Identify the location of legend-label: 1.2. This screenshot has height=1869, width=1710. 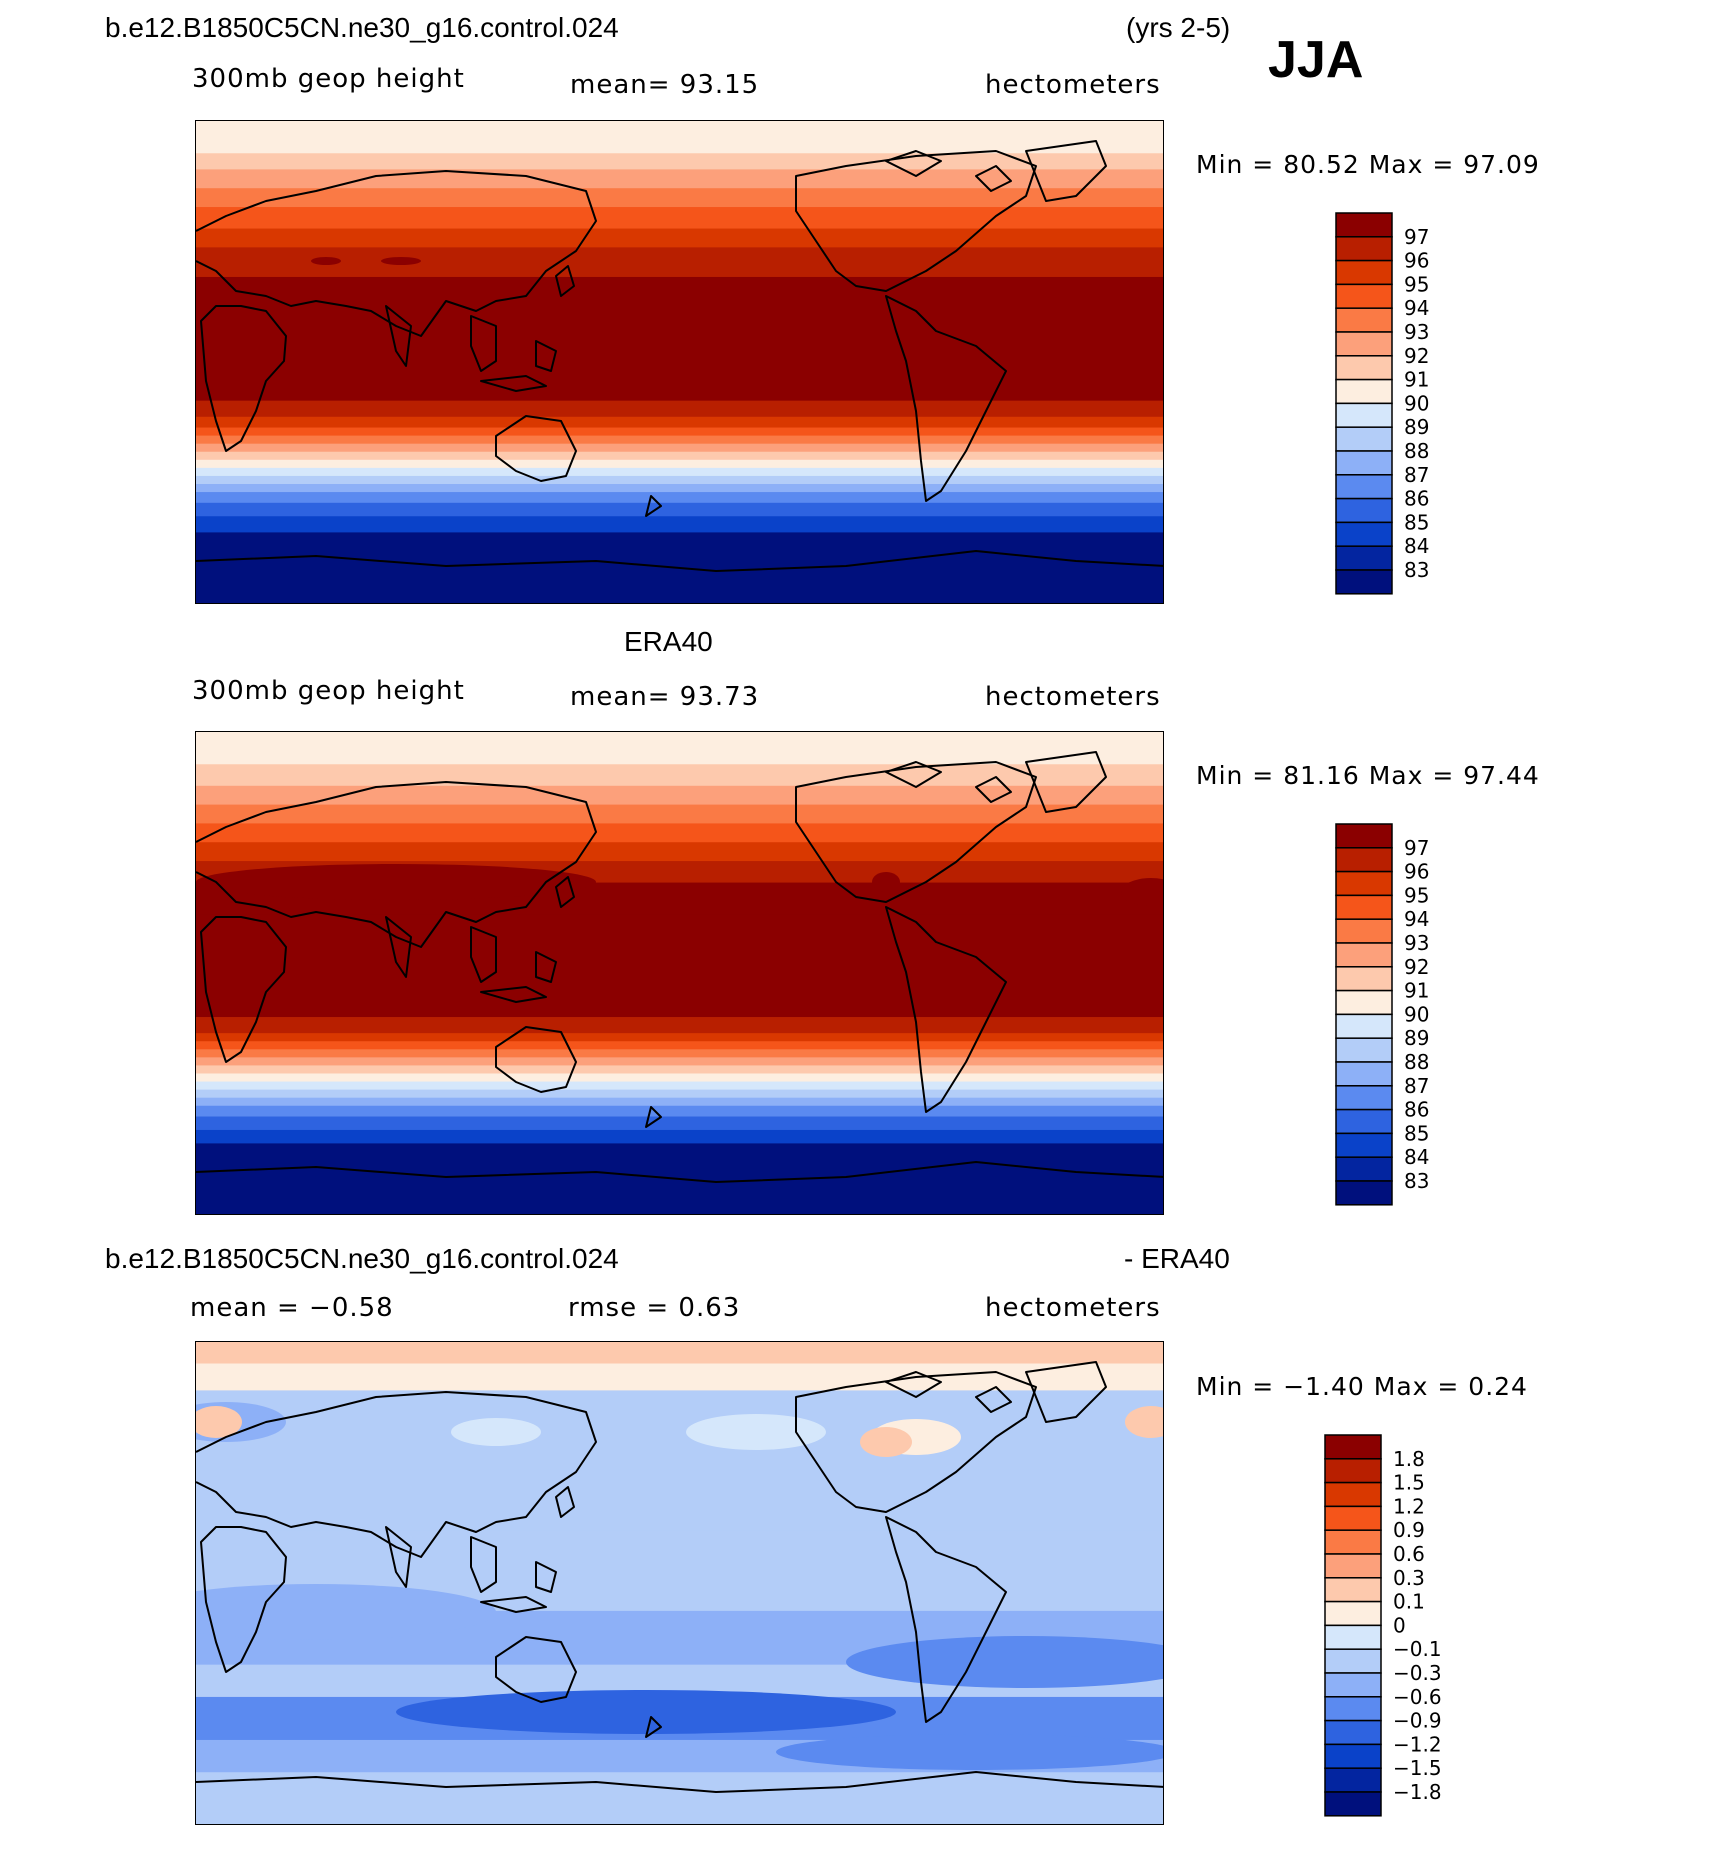
(1409, 1506).